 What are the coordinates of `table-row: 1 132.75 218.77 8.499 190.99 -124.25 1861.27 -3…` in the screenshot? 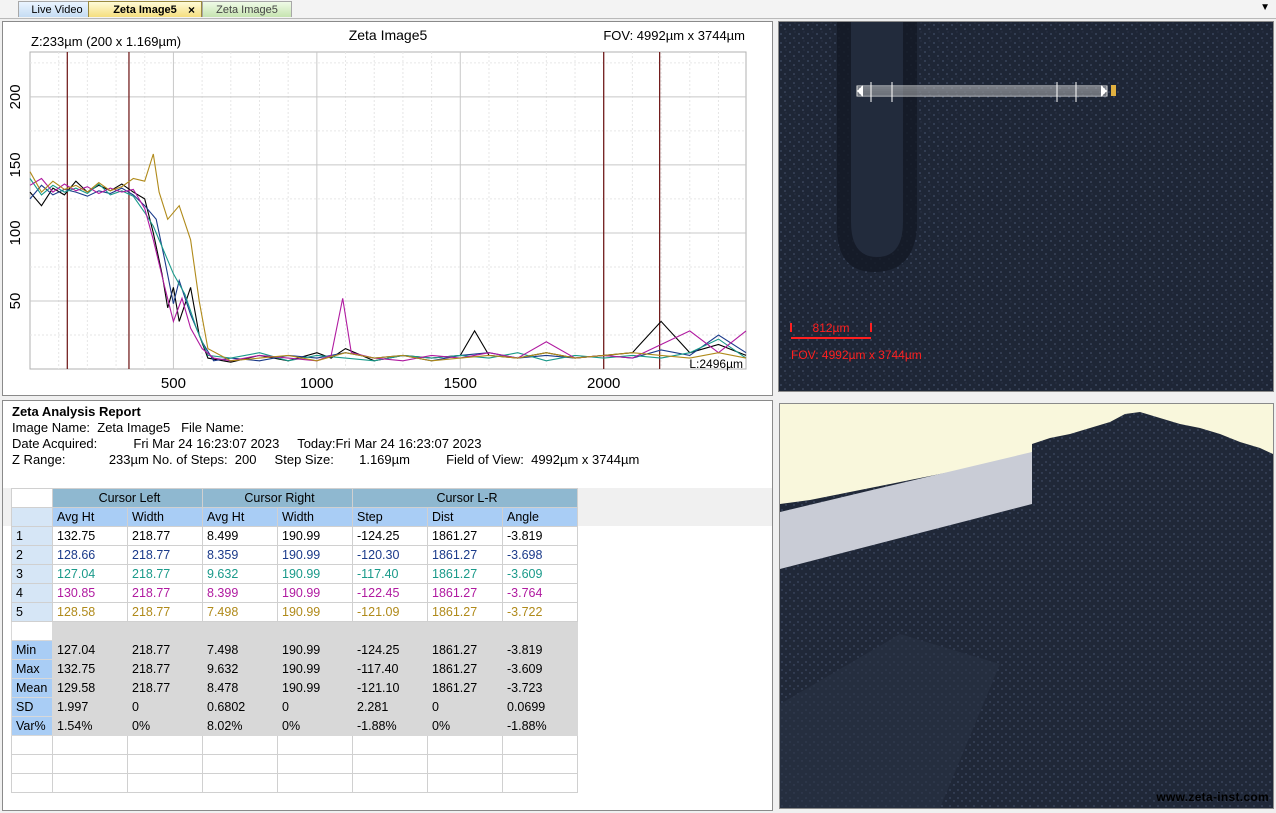 It's located at (294, 536).